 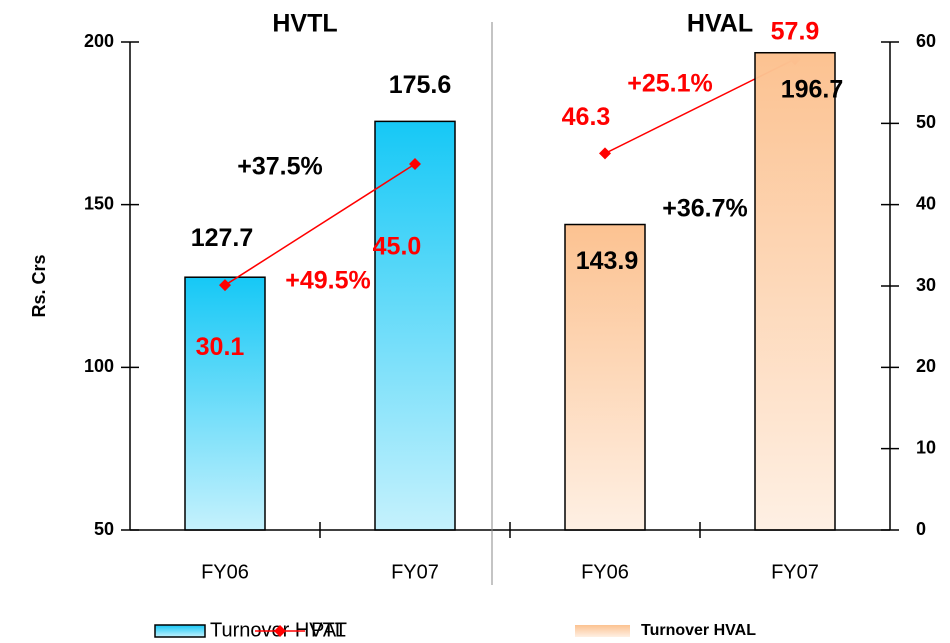 I want to click on legend-label: PAT, so click(x=329, y=630).